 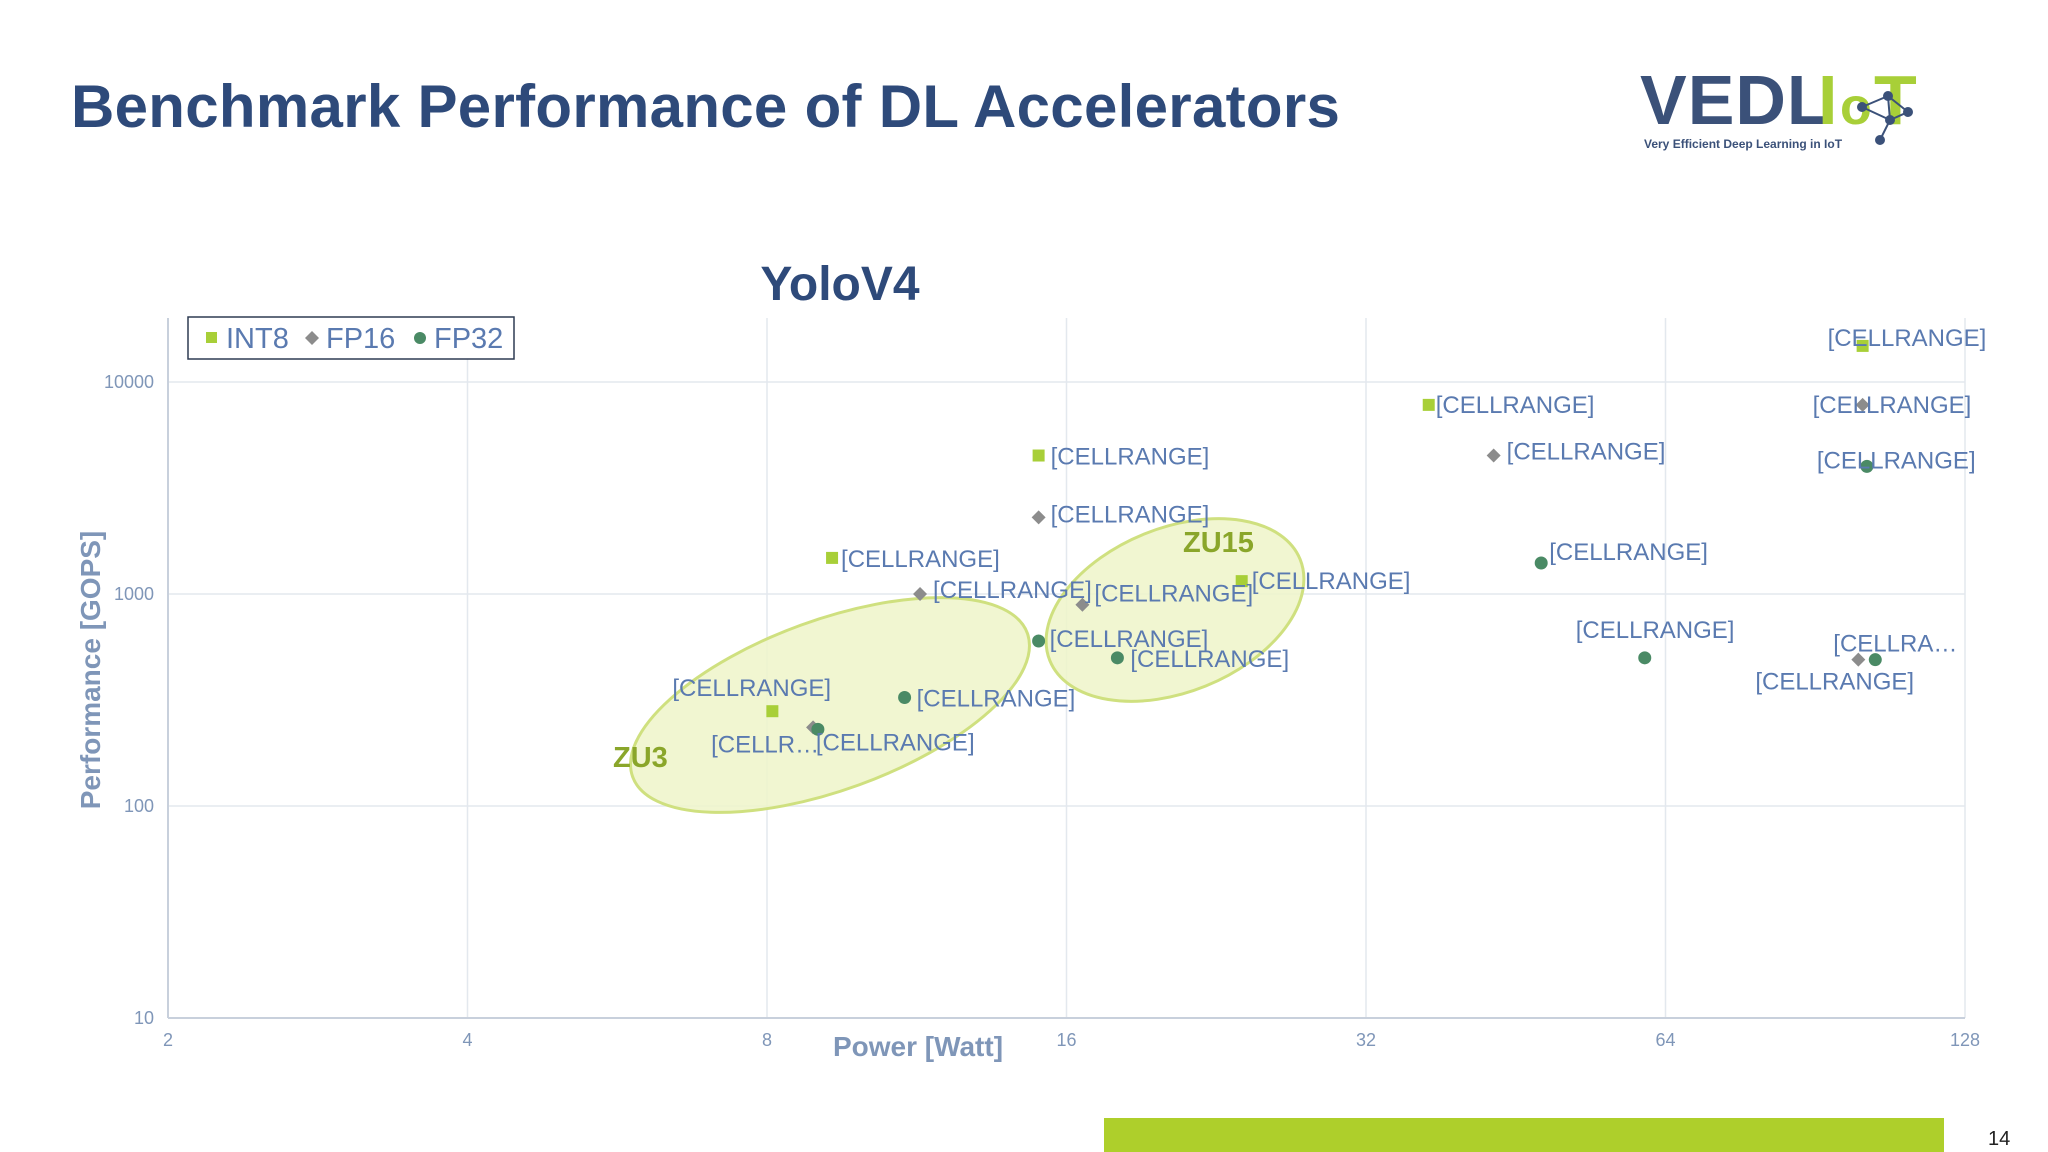 I want to click on chart-legend: INT8 FP16 FP32, so click(x=351, y=338).